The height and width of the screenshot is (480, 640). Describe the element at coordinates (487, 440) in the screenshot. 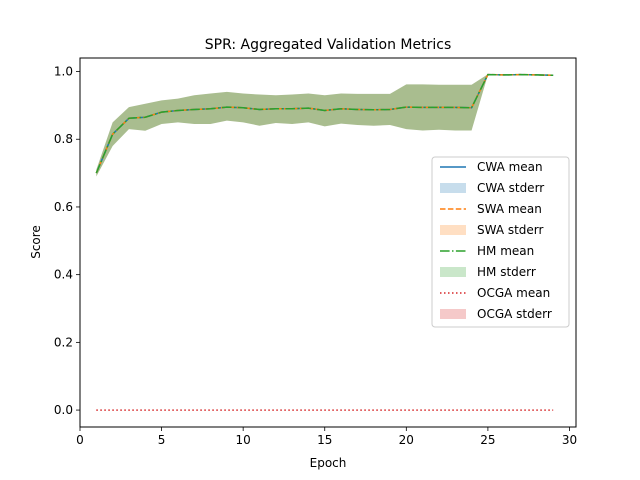

I see `x-tick-label: 25` at that location.